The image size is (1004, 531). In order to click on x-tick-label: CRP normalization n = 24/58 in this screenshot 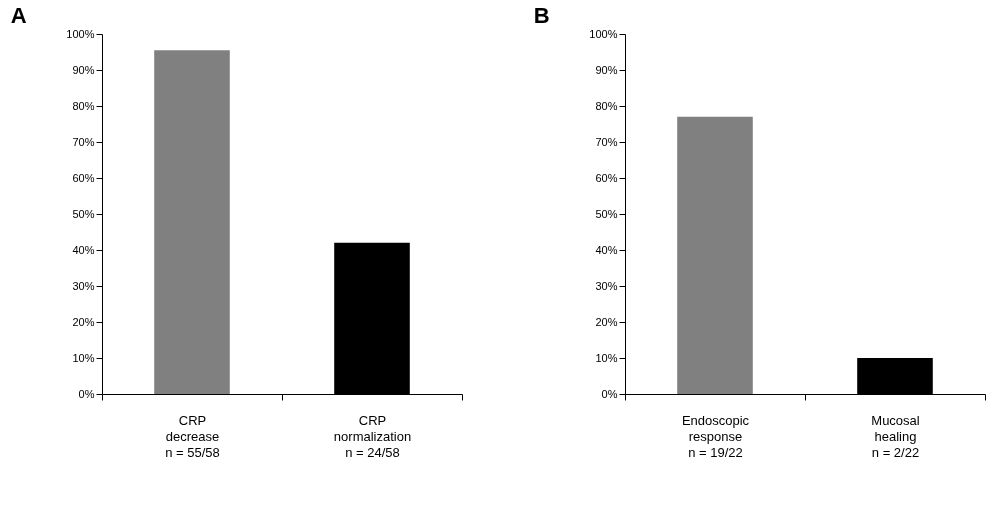, I will do `click(372, 436)`.